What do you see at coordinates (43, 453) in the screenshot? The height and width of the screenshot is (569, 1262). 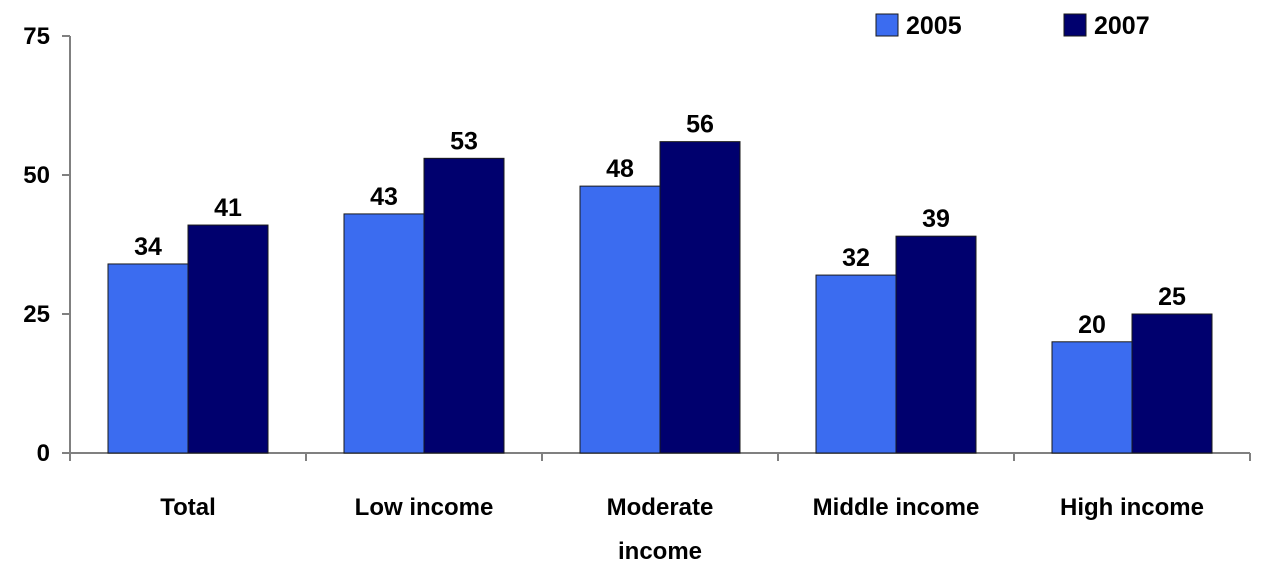 I see `y-tick-label: 0` at bounding box center [43, 453].